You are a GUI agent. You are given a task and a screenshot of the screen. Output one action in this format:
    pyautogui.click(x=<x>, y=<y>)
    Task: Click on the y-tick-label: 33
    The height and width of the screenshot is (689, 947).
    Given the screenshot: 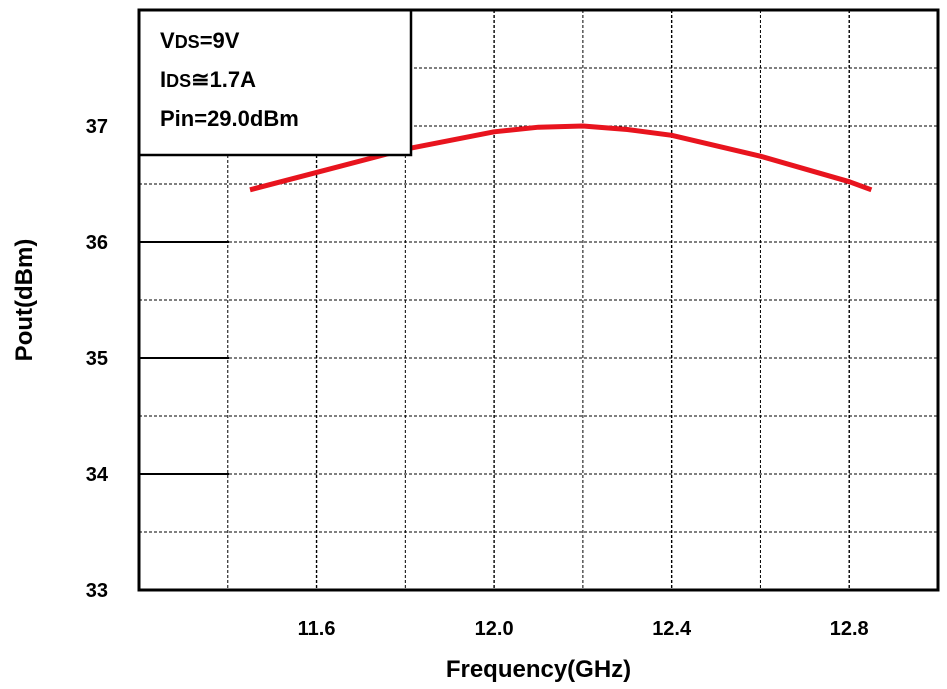 What is the action you would take?
    pyautogui.click(x=97, y=591)
    